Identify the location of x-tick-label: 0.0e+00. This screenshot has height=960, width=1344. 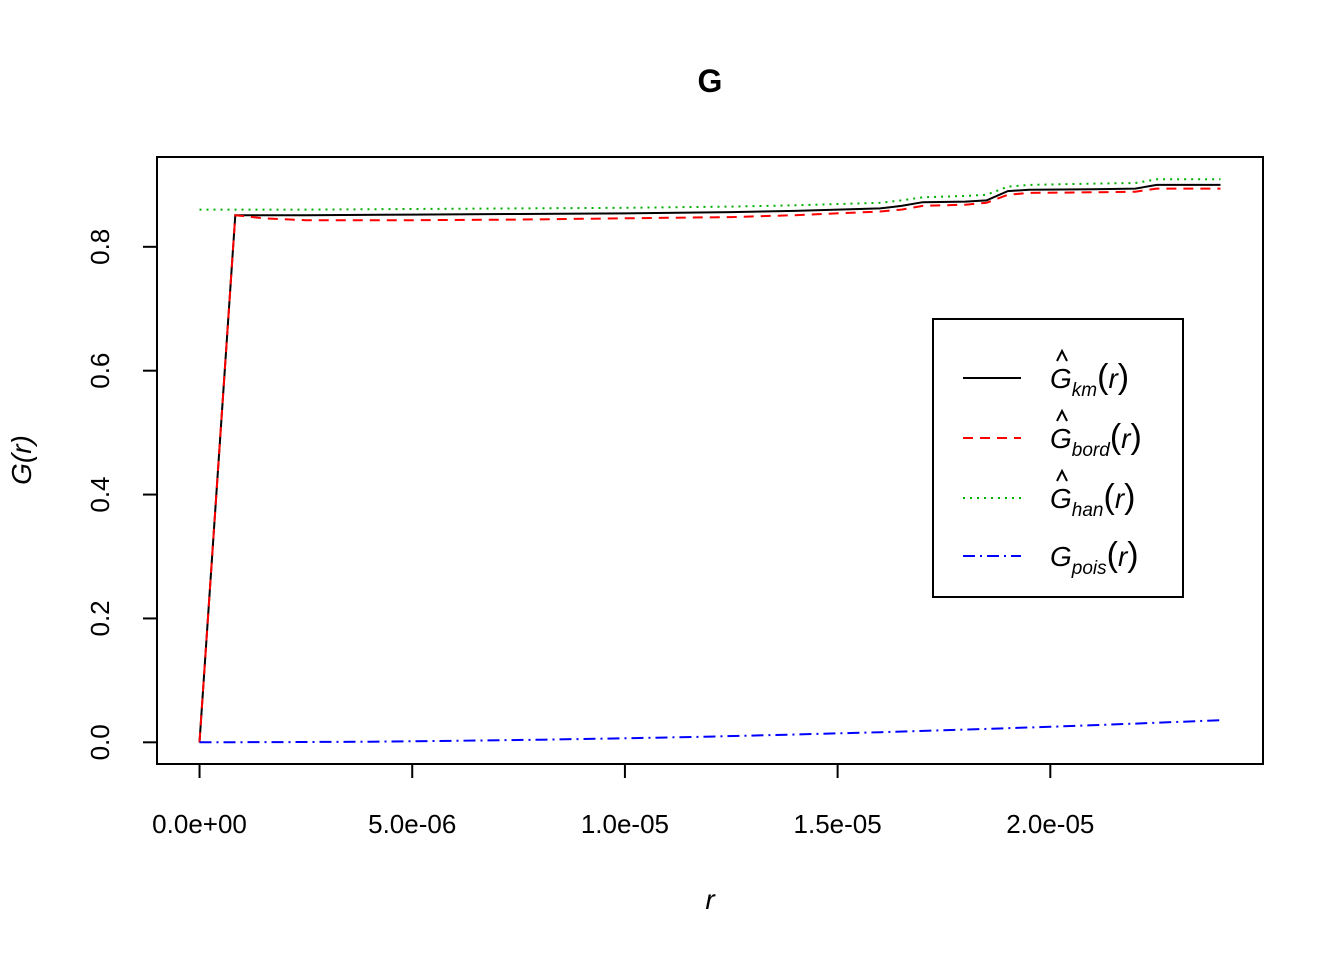
(199, 824).